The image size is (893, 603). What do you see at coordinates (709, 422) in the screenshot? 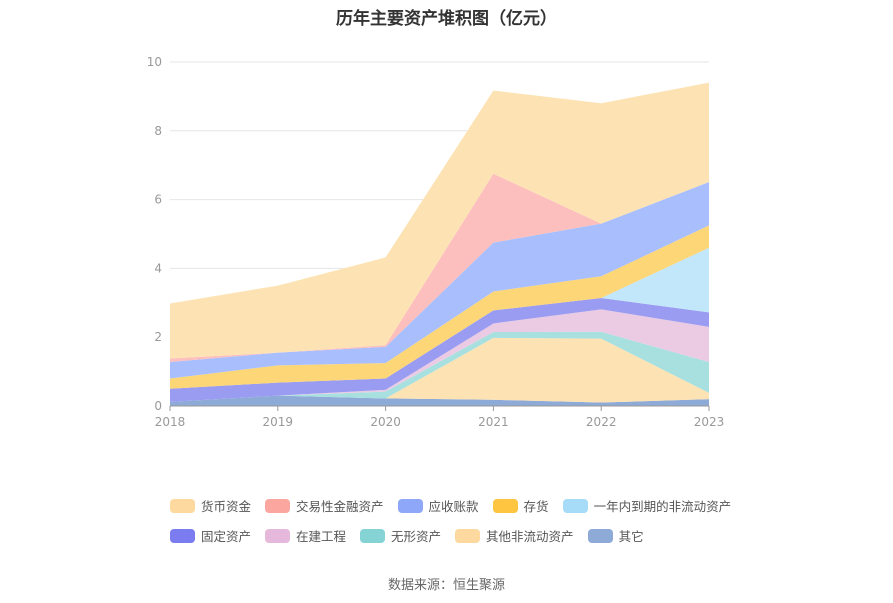
I see `x-tick-label: 2023` at bounding box center [709, 422].